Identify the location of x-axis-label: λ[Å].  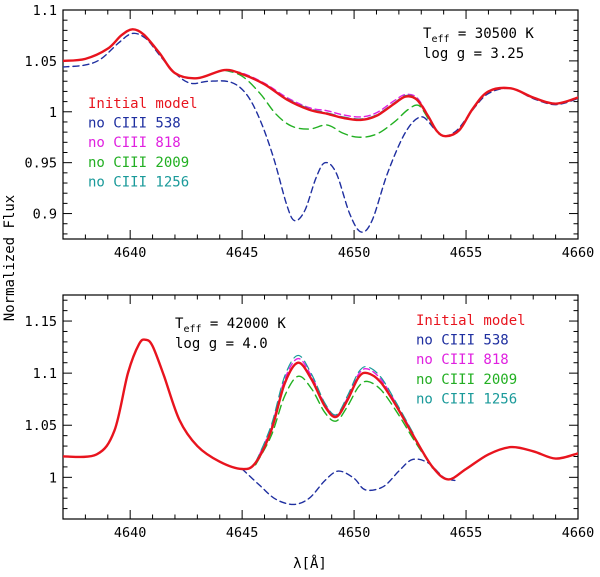
(310, 563).